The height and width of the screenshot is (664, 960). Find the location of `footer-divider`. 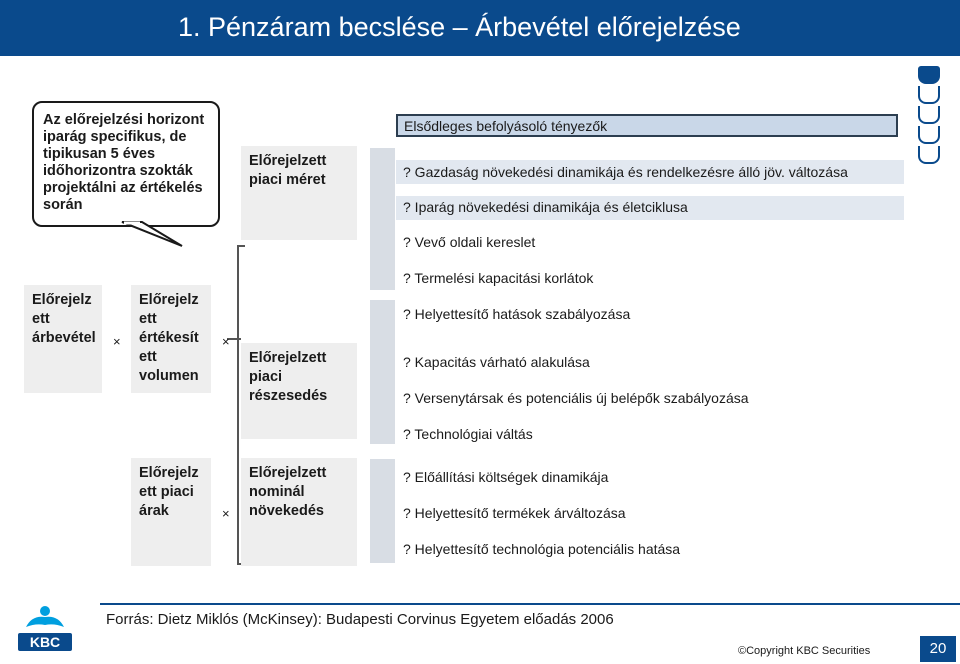

footer-divider is located at coordinates (530, 604).